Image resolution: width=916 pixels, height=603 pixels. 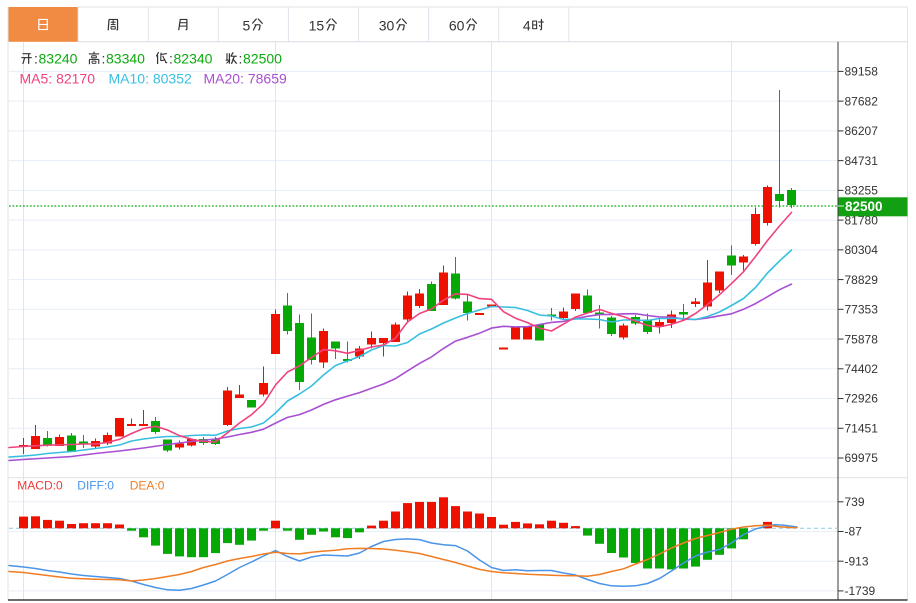 I want to click on svg-text: 69975, so click(x=862, y=458).